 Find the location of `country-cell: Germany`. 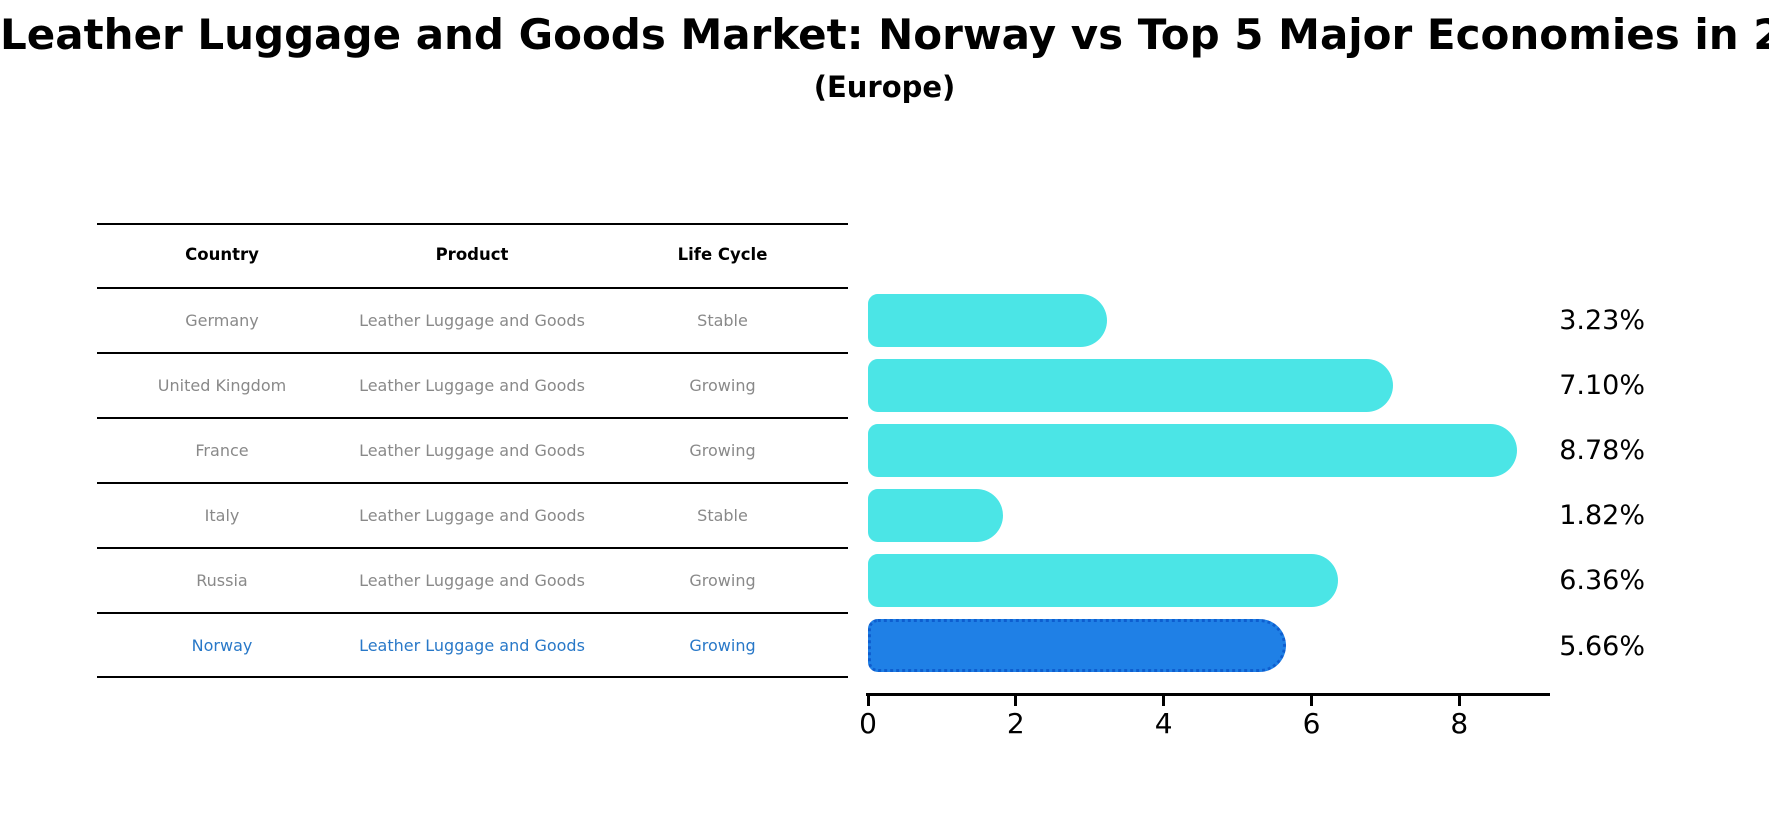

country-cell: Germany is located at coordinates (222, 320).